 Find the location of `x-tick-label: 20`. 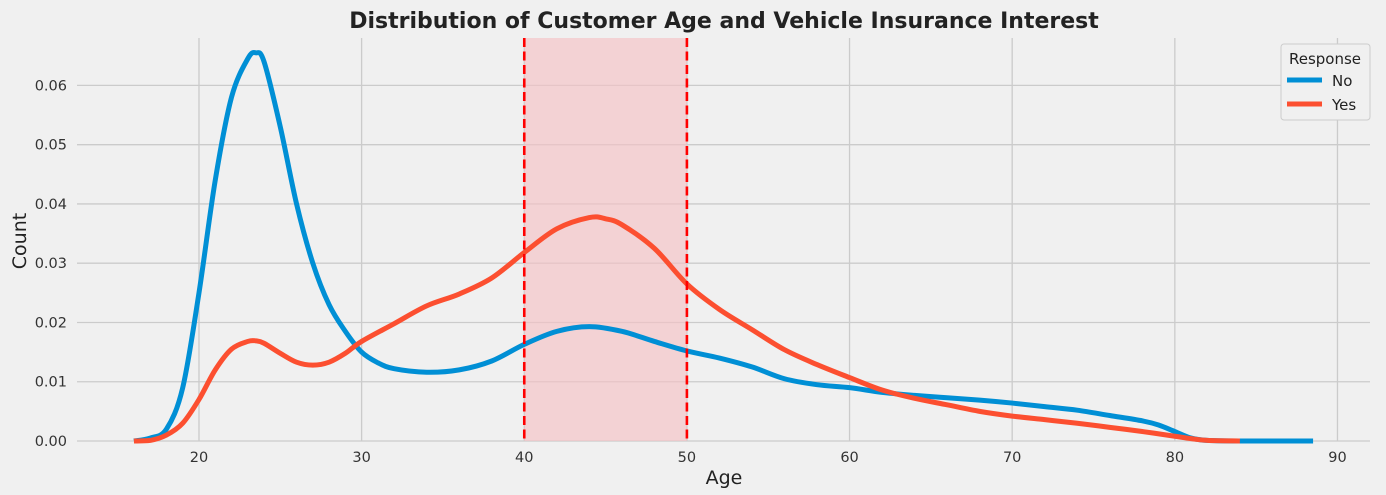

x-tick-label: 20 is located at coordinates (199, 458).